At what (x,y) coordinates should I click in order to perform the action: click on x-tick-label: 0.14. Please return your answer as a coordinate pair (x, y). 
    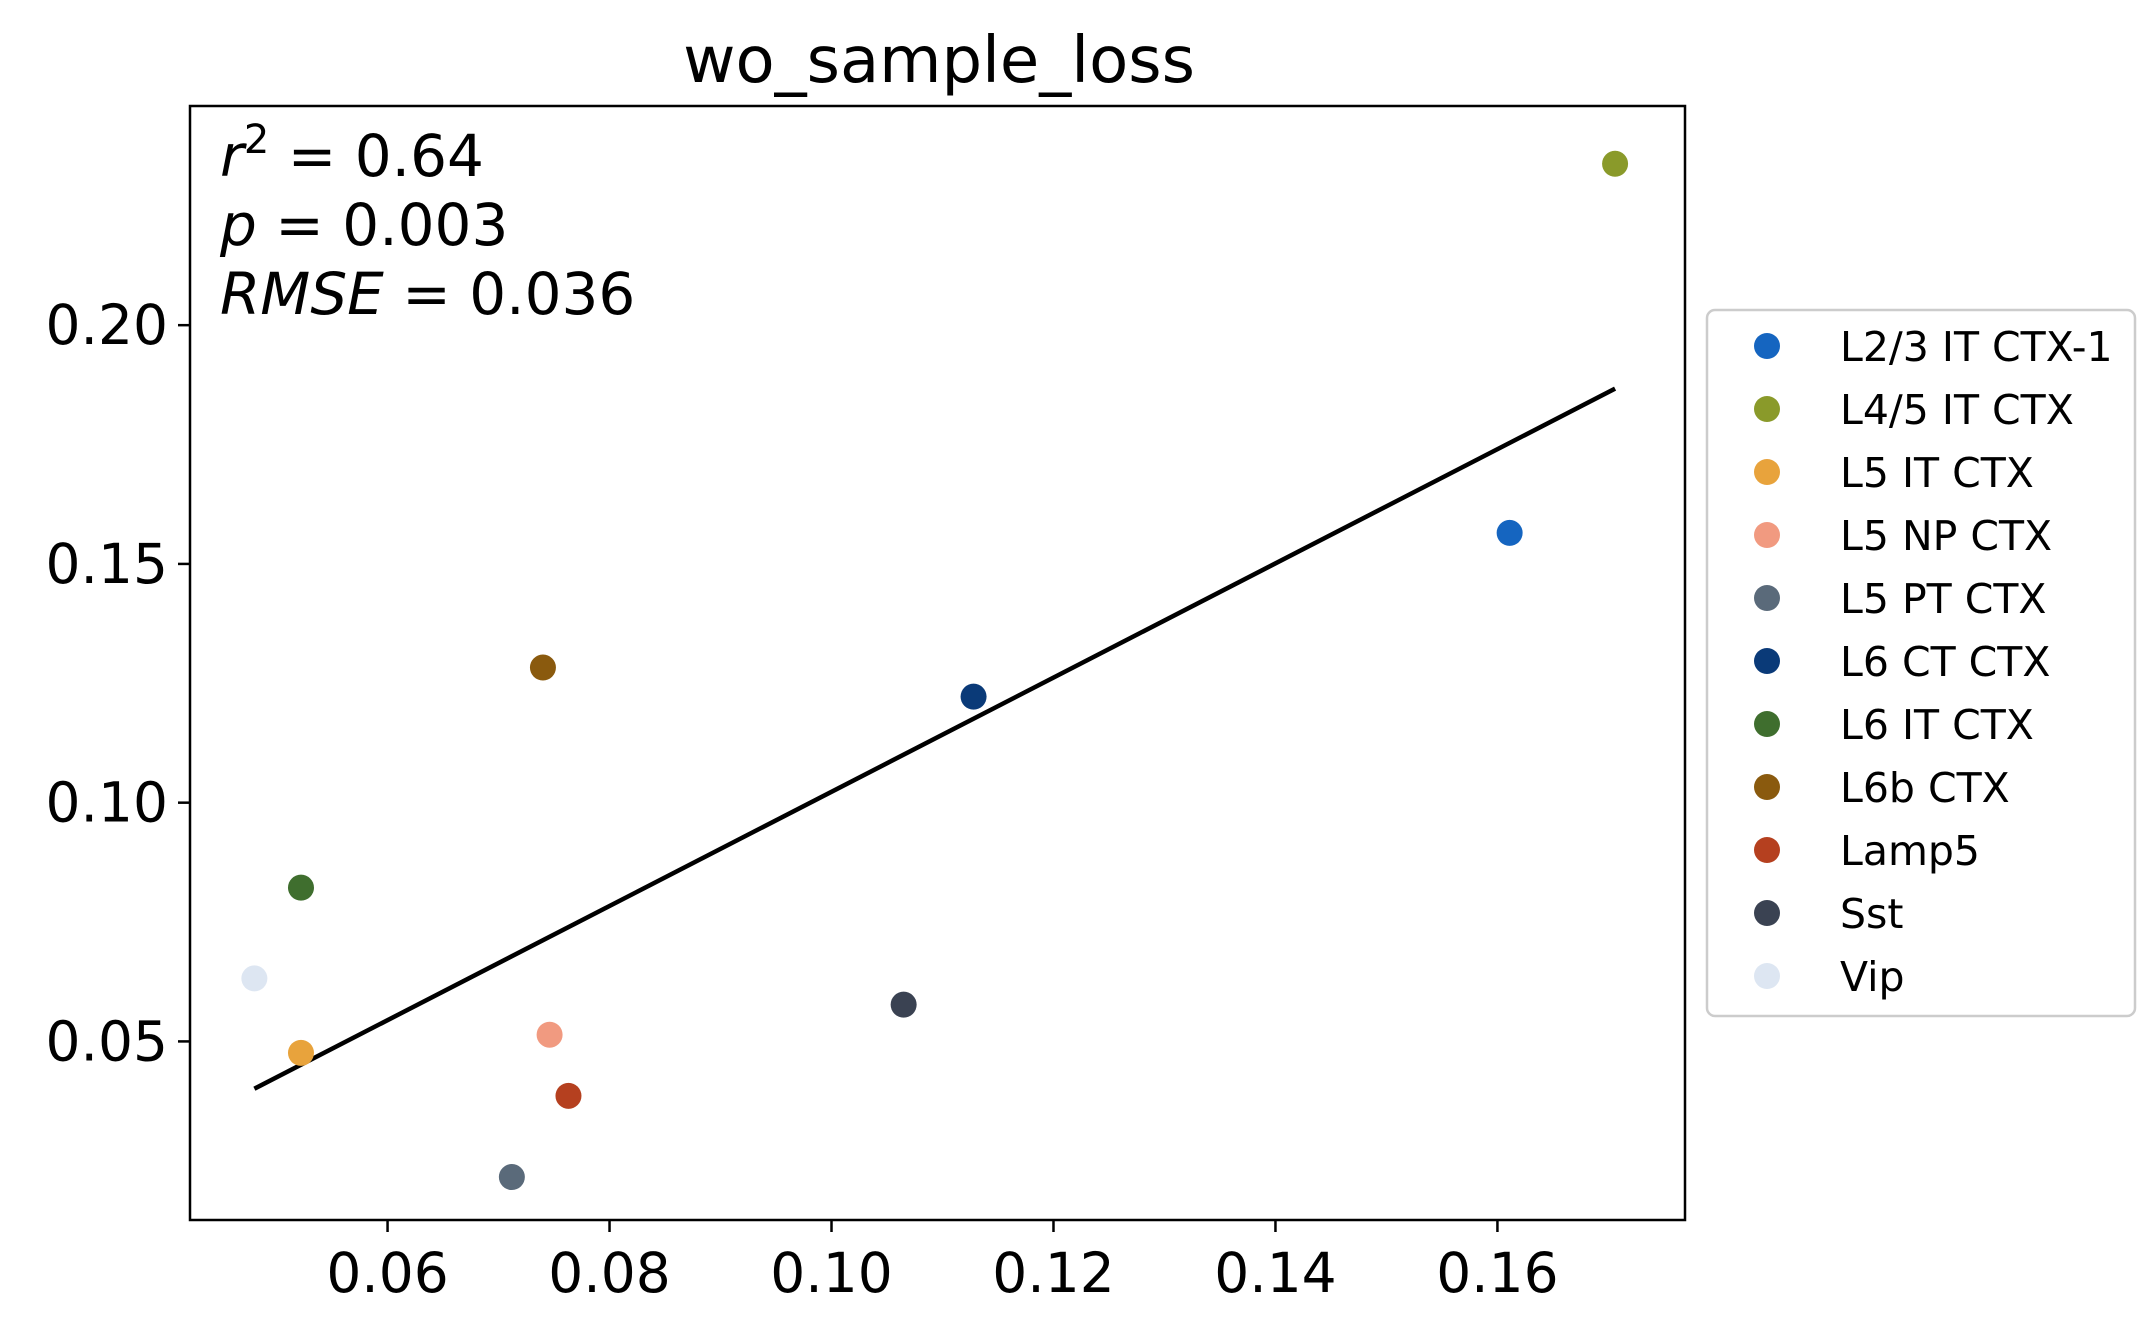
    Looking at the image, I should click on (1275, 1273).